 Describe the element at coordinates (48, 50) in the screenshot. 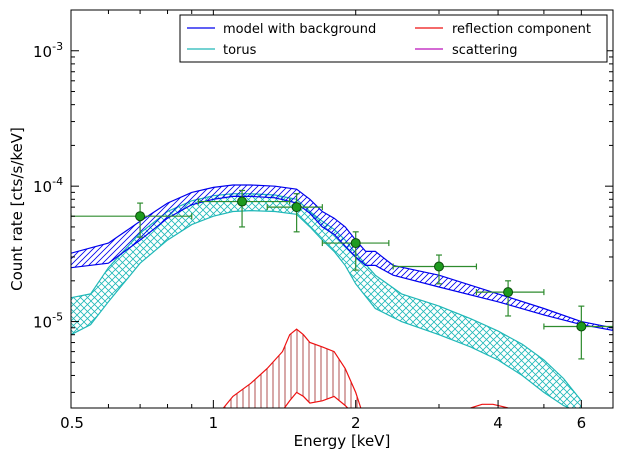

I see `y-tick-label: 10⁻³` at that location.